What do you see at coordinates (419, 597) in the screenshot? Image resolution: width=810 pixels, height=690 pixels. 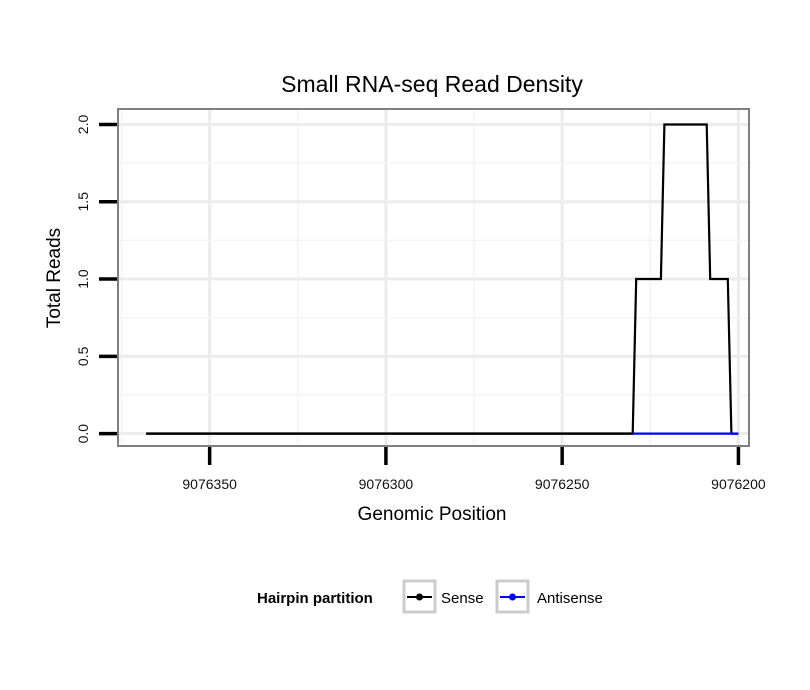 I see `legend-key-point-sense` at bounding box center [419, 597].